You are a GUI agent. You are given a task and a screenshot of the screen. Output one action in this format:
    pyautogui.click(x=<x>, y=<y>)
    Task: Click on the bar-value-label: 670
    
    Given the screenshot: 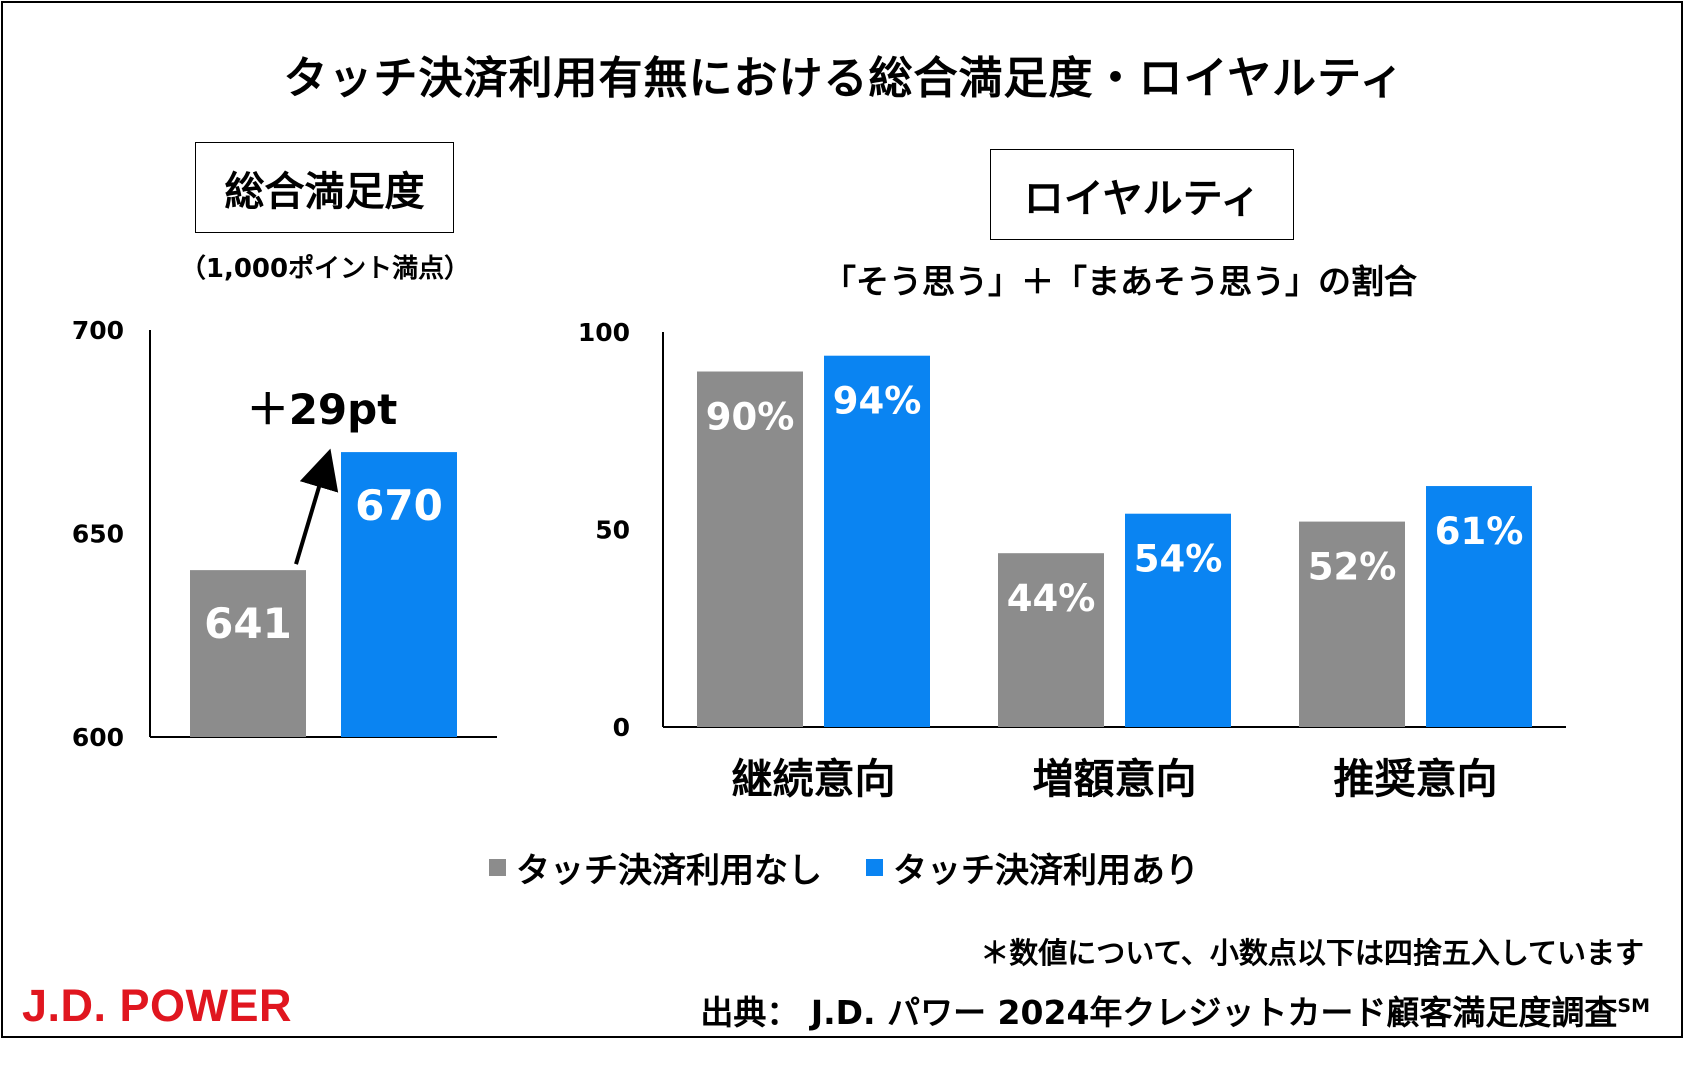 What is the action you would take?
    pyautogui.click(x=399, y=505)
    